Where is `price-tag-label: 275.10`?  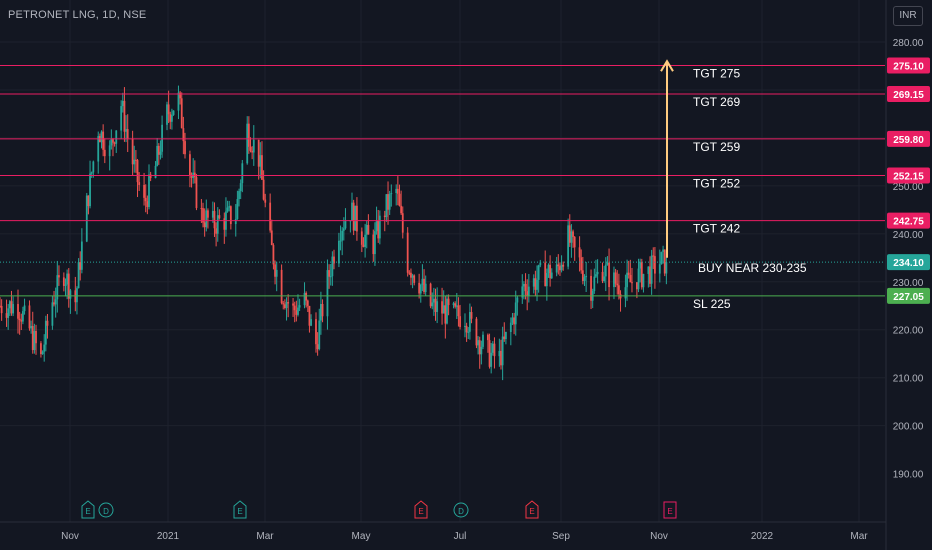 price-tag-label: 275.10 is located at coordinates (908, 66).